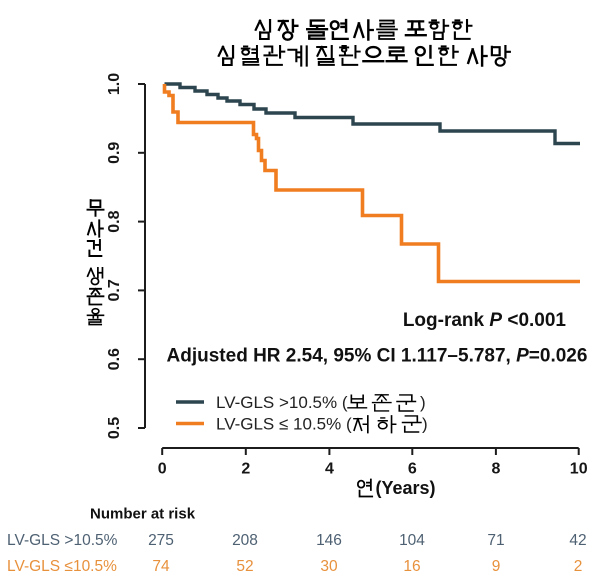  What do you see at coordinates (485, 320) in the screenshot?
I see `svg-text: Log-rank P <0.001` at bounding box center [485, 320].